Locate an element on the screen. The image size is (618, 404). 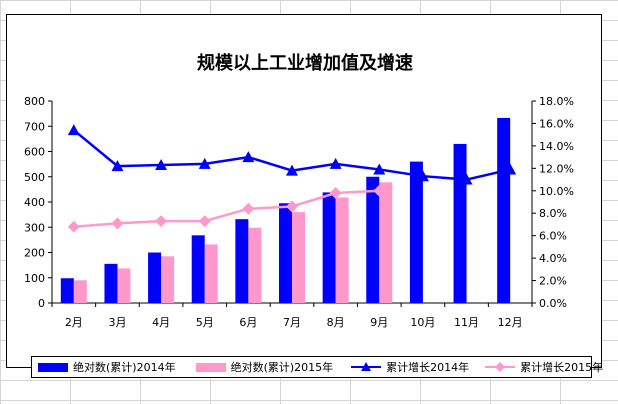
y-right-tick-label: 8.0% is located at coordinates (553, 213).